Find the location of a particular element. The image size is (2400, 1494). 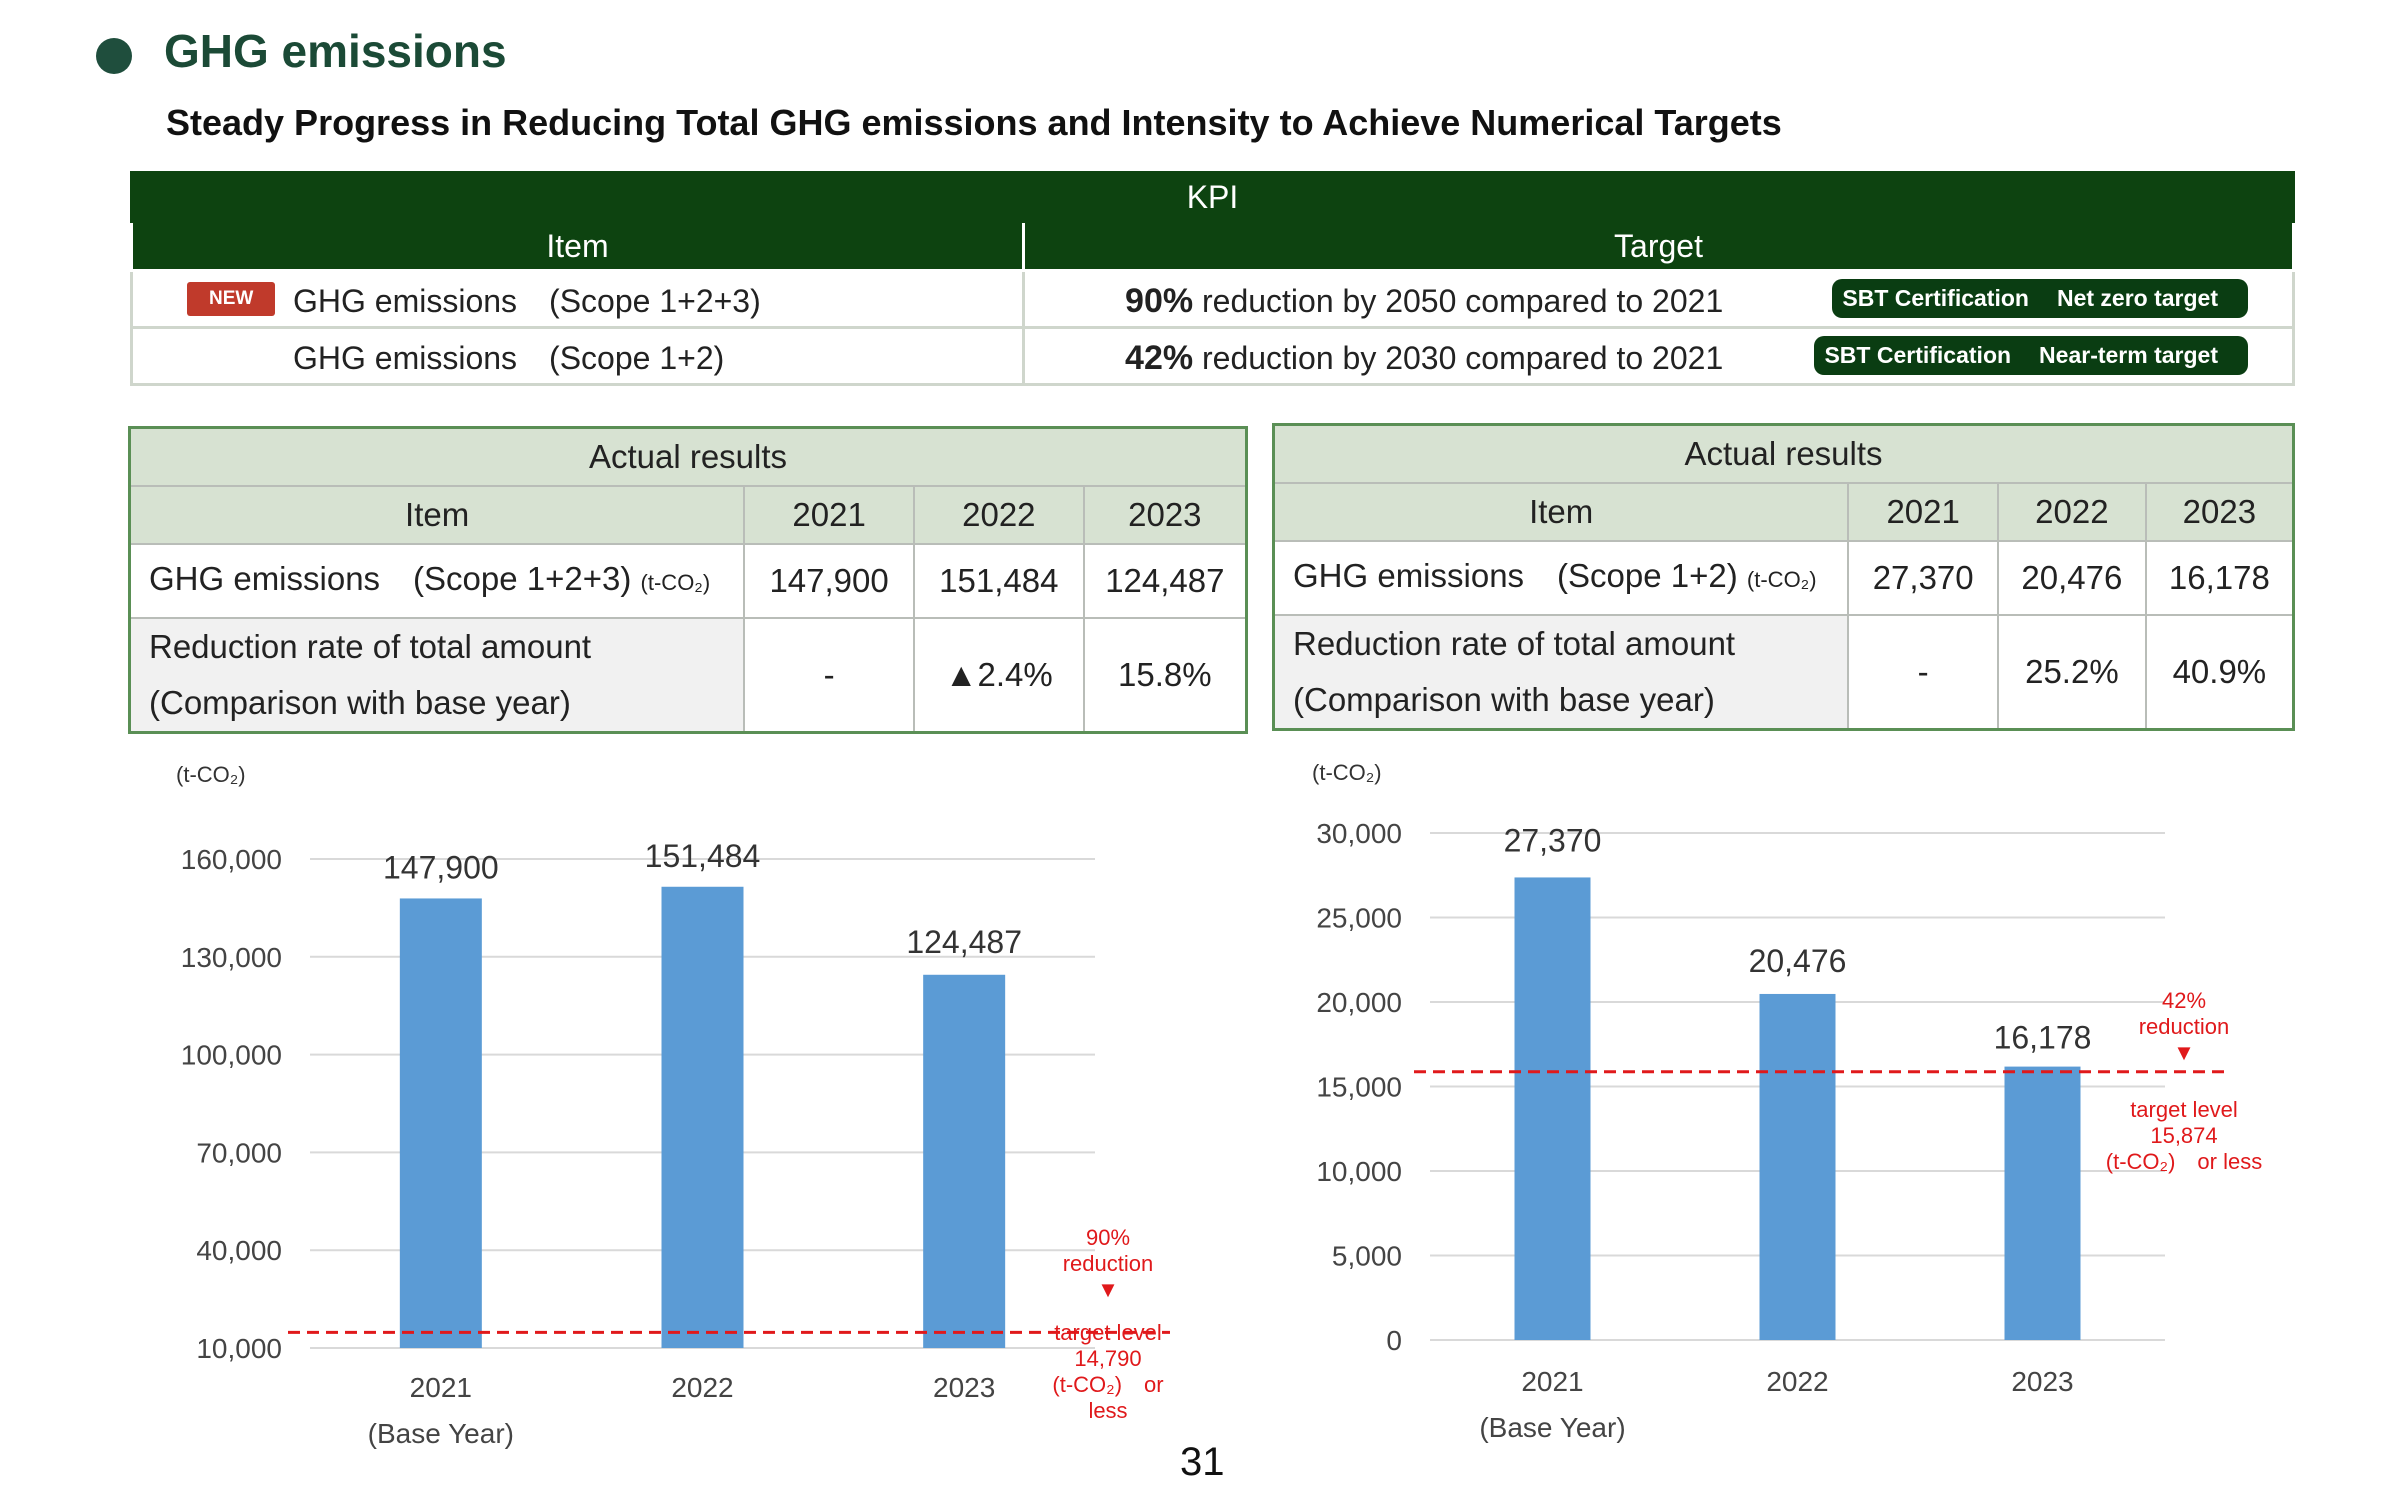

x-tick-sublabel: (Base Year) is located at coordinates (1552, 1427).